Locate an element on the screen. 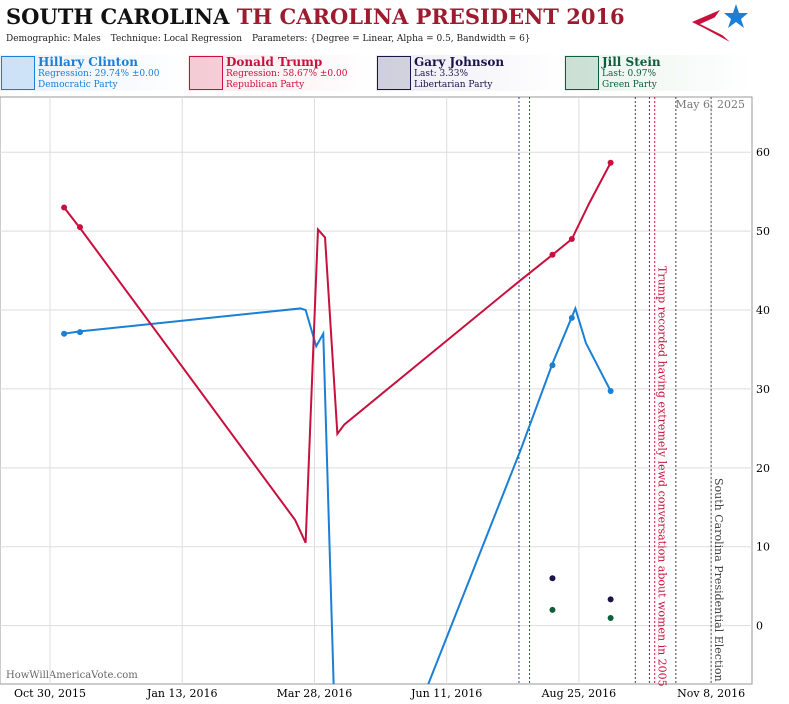  x-tick-label: Mar 28, 2016 is located at coordinates (315, 693).